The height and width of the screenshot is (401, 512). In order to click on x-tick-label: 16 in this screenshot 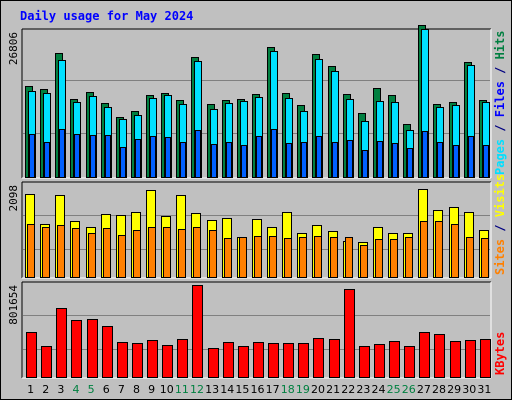, I will do `click(258, 389)`.